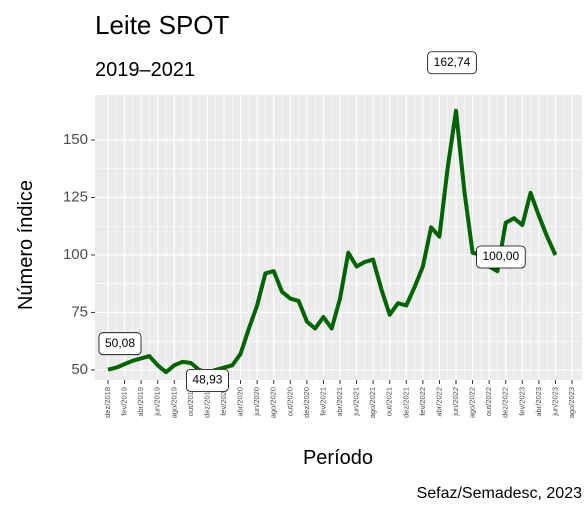 This screenshot has width=584, height=510. I want to click on x-tick-label: dez/2019, so click(206, 402).